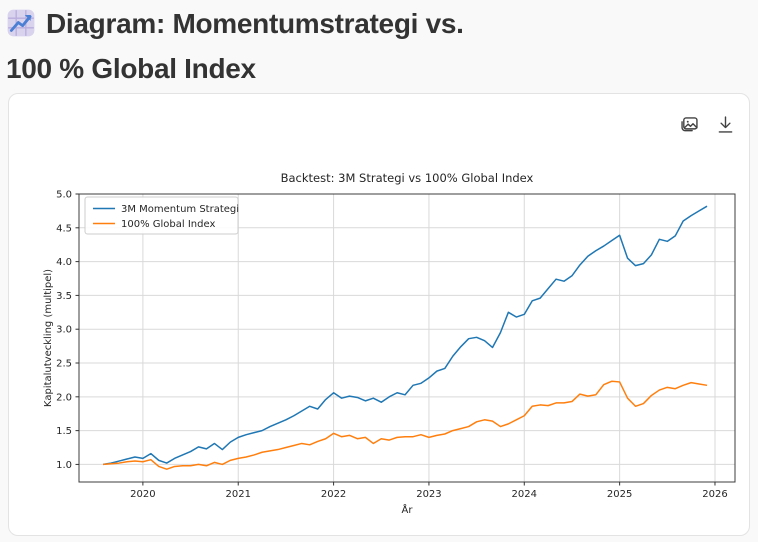 This screenshot has width=758, height=542. Describe the element at coordinates (64, 431) in the screenshot. I see `y-tick-label: 1.5` at that location.